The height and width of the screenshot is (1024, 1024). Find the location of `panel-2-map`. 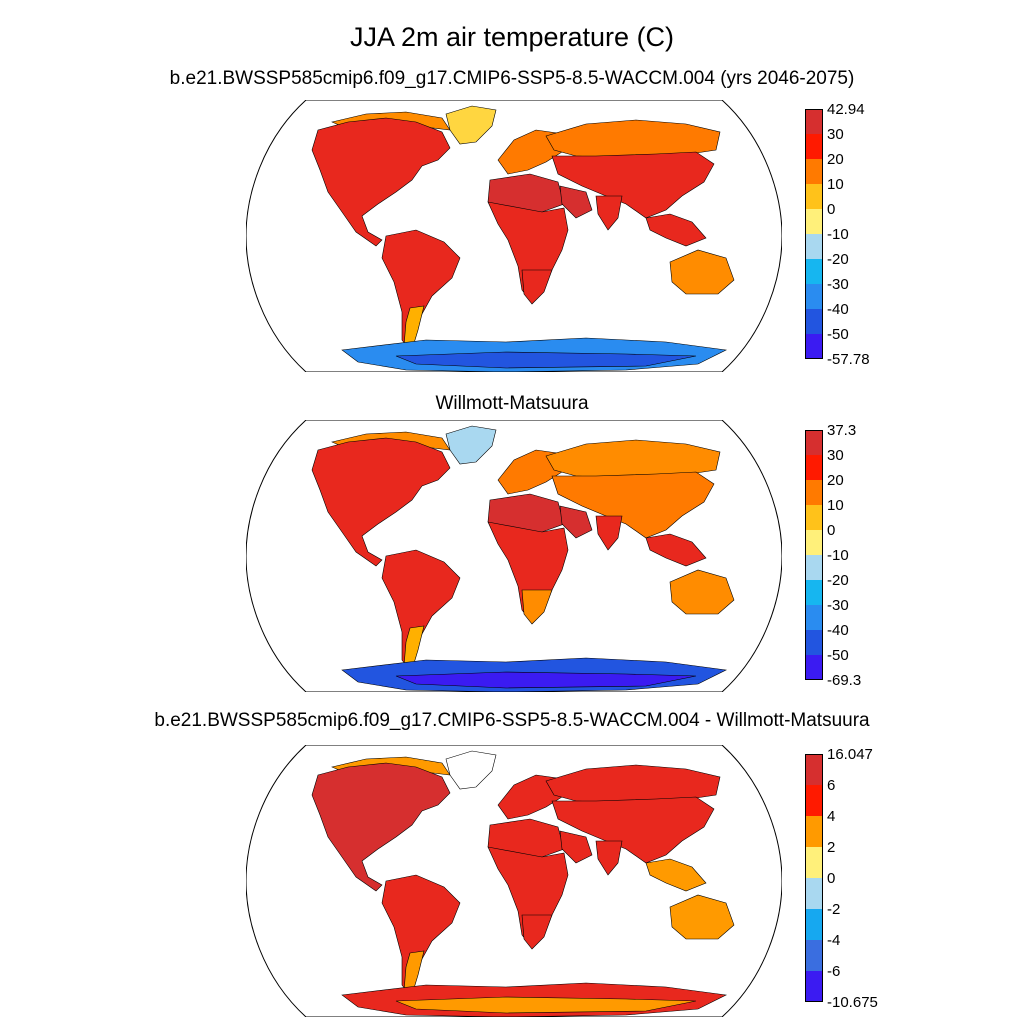

panel-2-map is located at coordinates (514, 556).